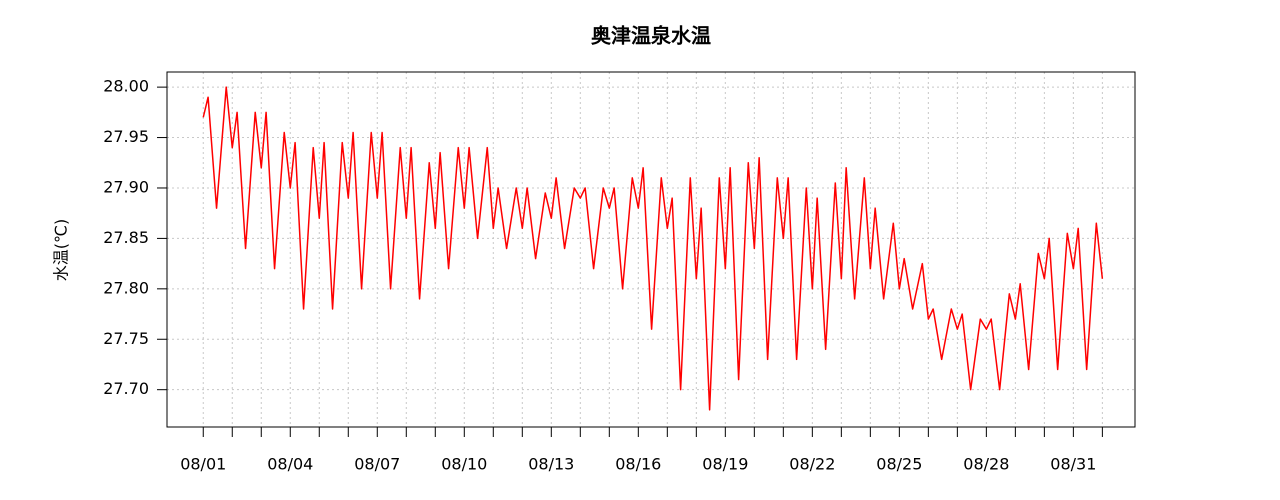 The width and height of the screenshot is (1280, 500). I want to click on x-tick-label: 08/28, so click(986, 464).